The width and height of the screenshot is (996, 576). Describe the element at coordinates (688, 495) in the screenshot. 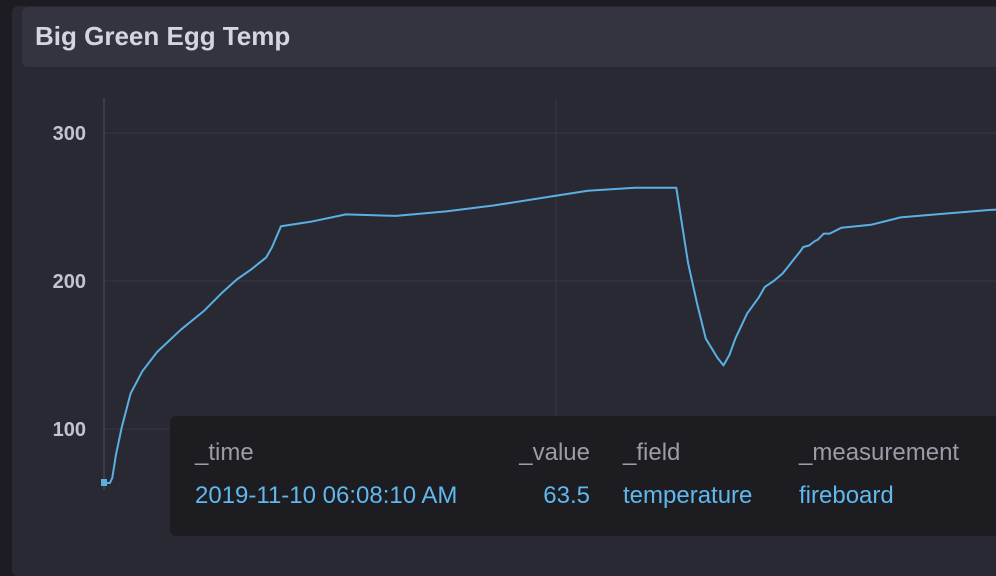

I see `tooltip-value-field: temperature` at that location.